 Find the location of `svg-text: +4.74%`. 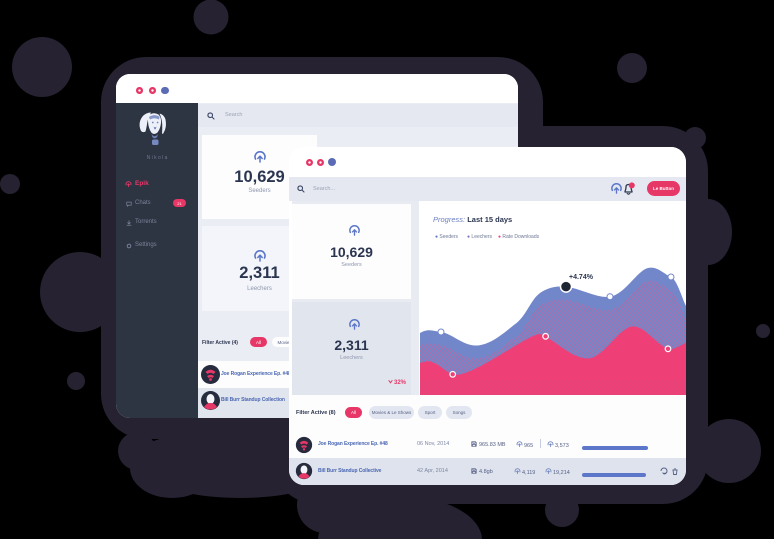

svg-text: +4.74% is located at coordinates (581, 277).